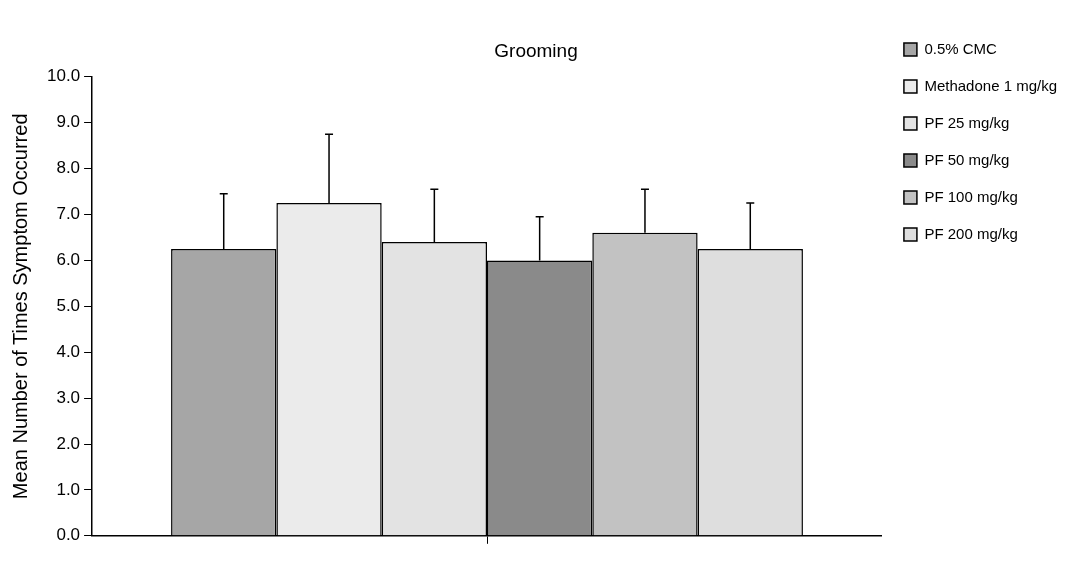 The image size is (1077, 571). Describe the element at coordinates (967, 122) in the screenshot. I see `legend-label: PF 25 mg/kg` at that location.